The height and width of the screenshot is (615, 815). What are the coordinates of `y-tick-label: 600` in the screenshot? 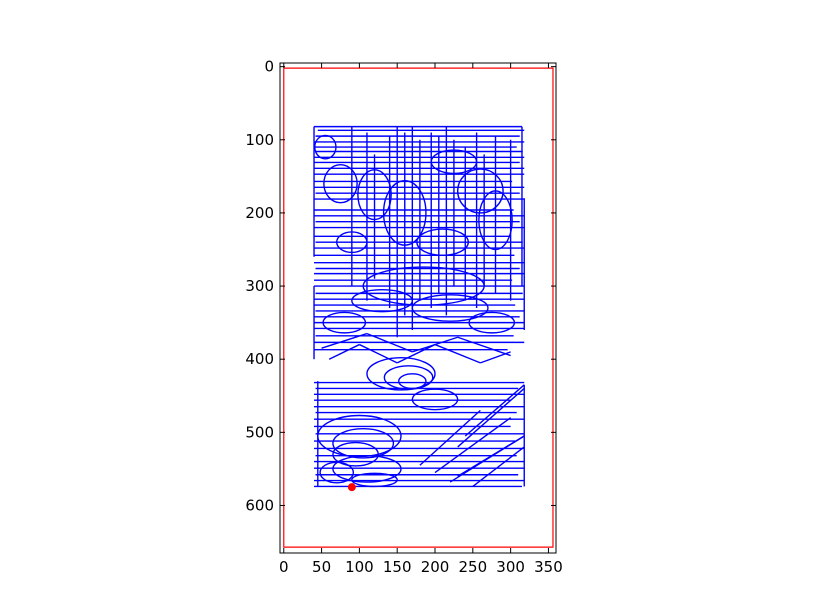 It's located at (259, 505).